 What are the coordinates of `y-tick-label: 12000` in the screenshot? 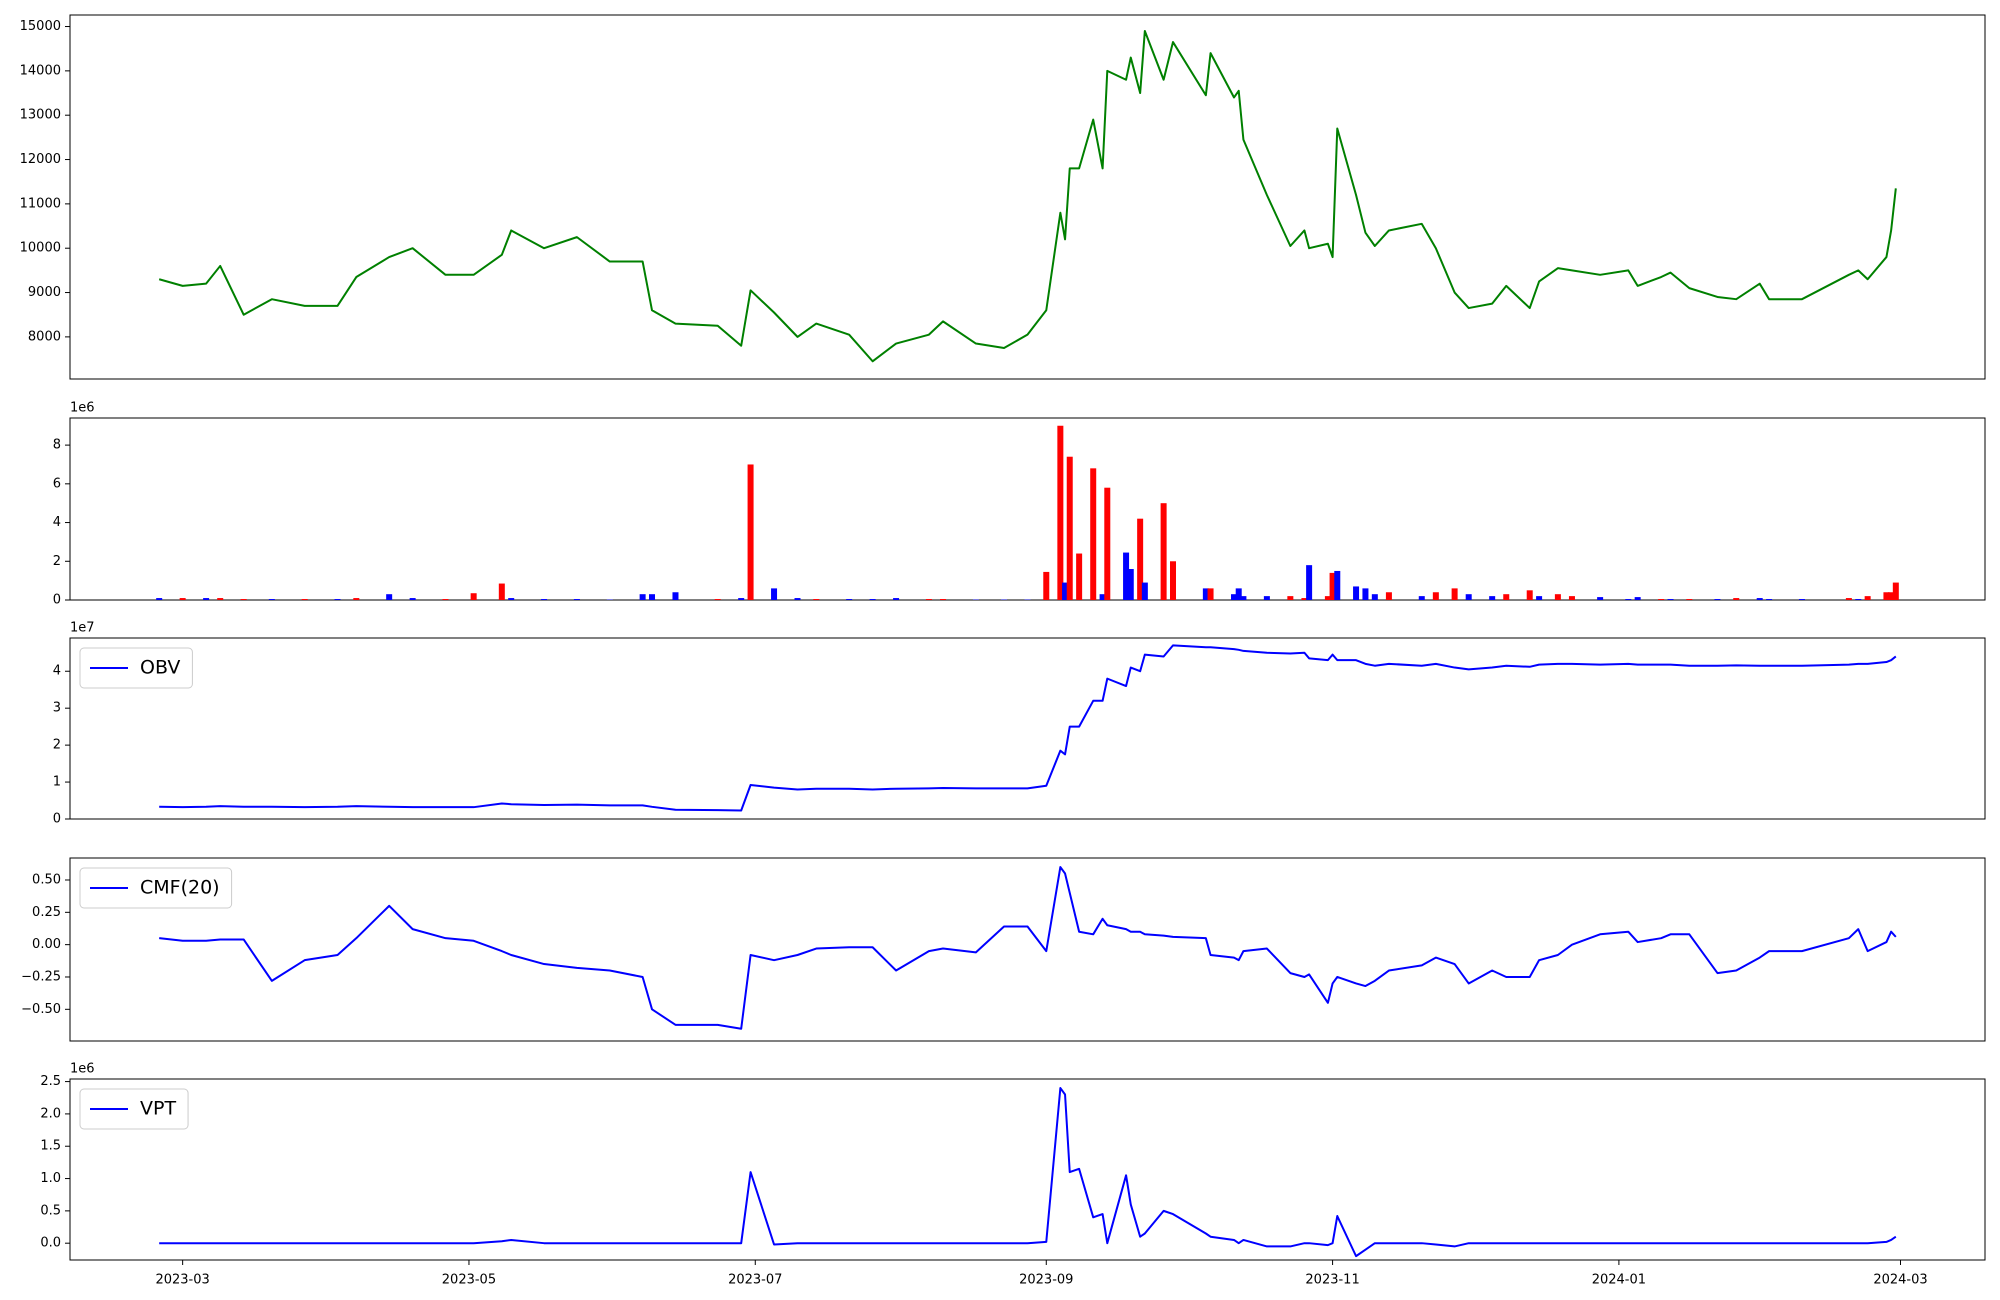 It's located at (40, 159).